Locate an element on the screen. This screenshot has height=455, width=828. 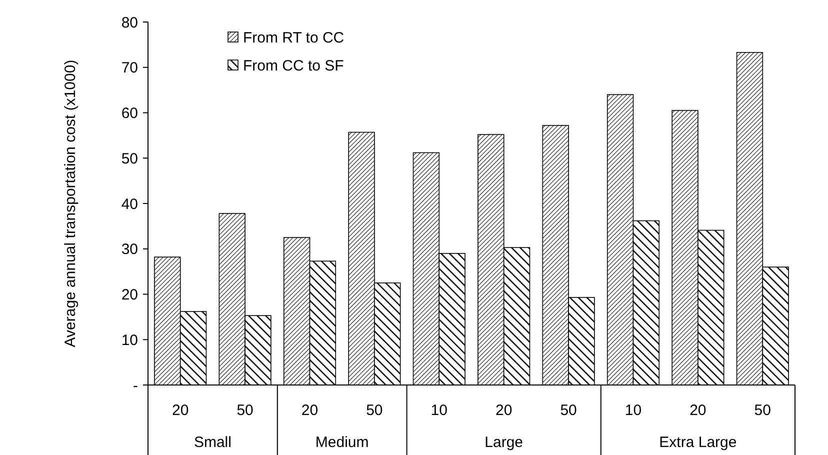
y-tick-label: - is located at coordinates (135, 385).